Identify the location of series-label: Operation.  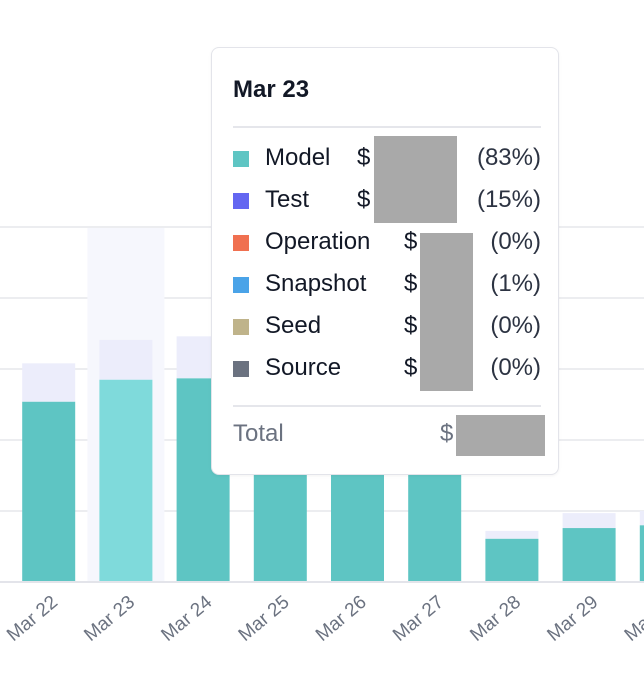
(318, 241).